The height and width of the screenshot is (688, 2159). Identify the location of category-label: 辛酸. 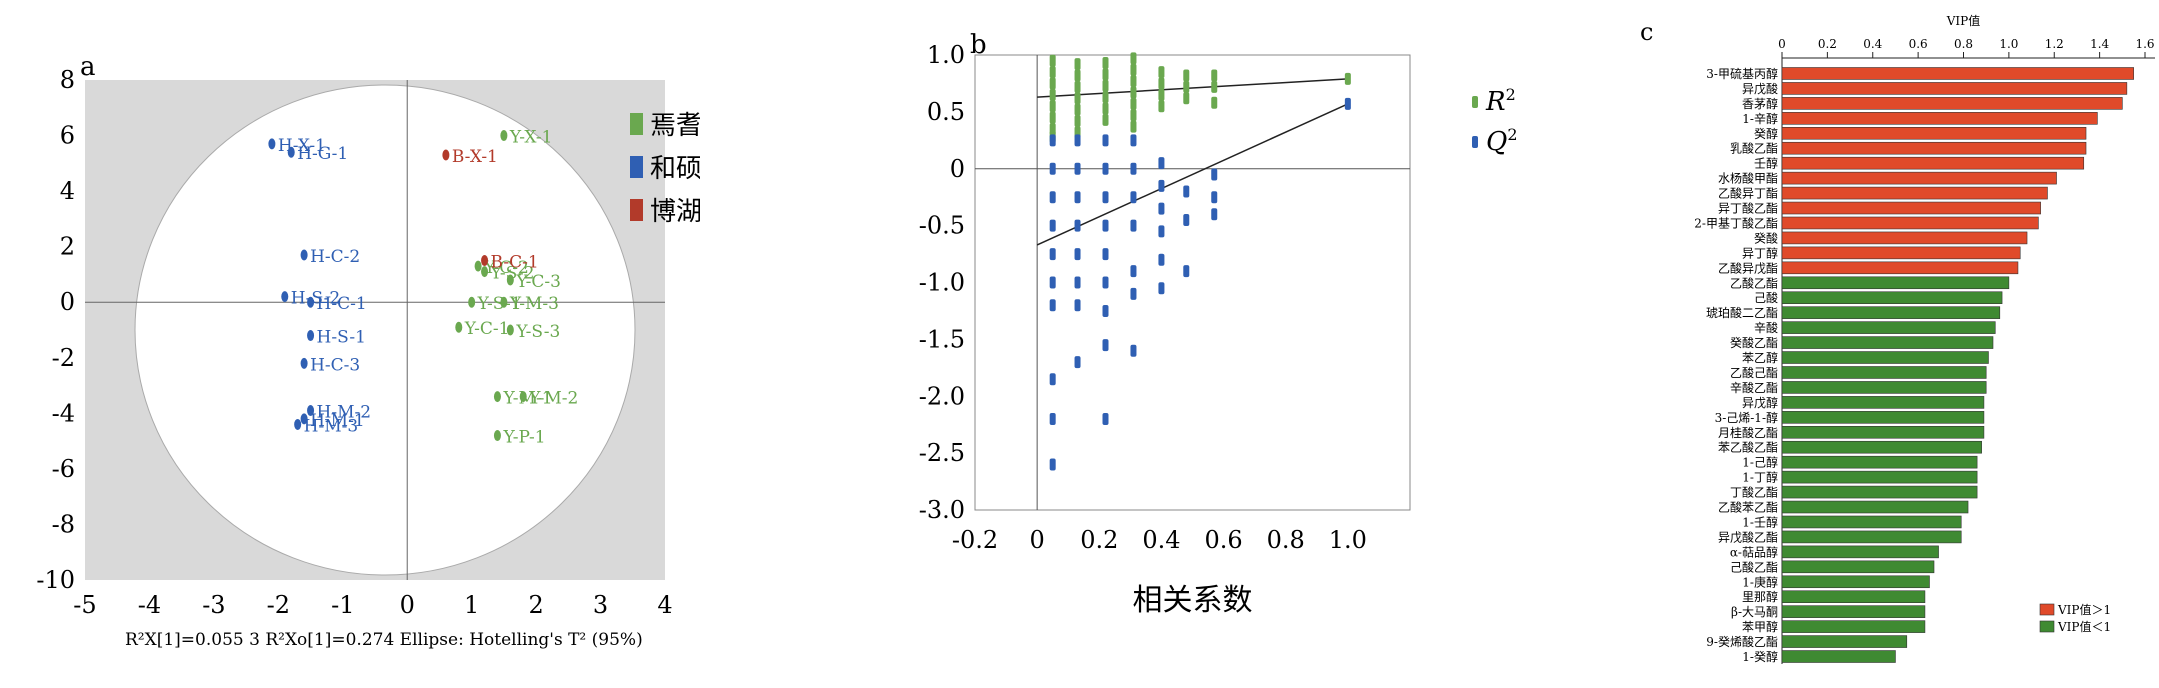
(1766, 327).